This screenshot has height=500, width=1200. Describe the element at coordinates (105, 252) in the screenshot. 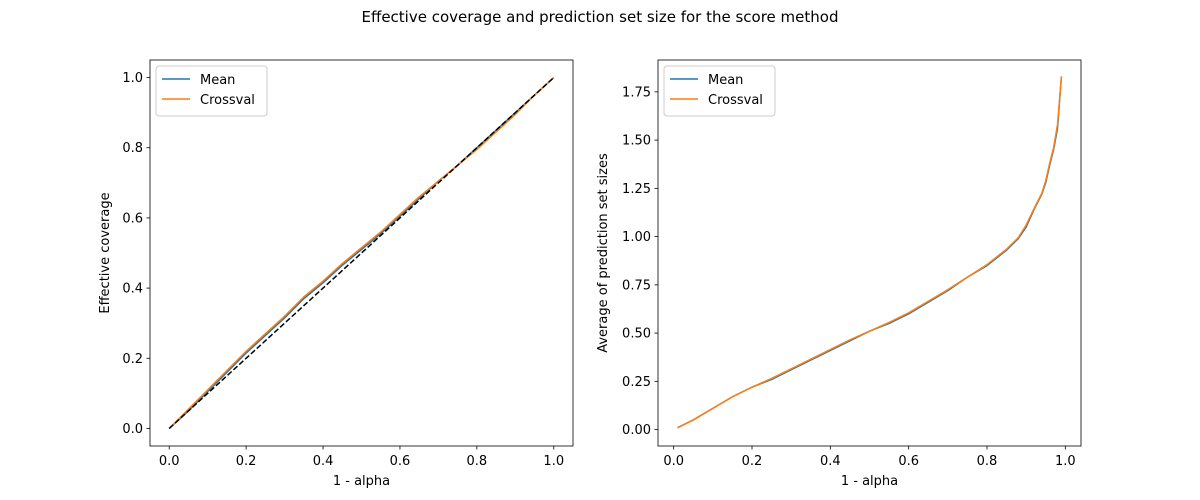

I see `y-axis-label: Effective coverage` at that location.